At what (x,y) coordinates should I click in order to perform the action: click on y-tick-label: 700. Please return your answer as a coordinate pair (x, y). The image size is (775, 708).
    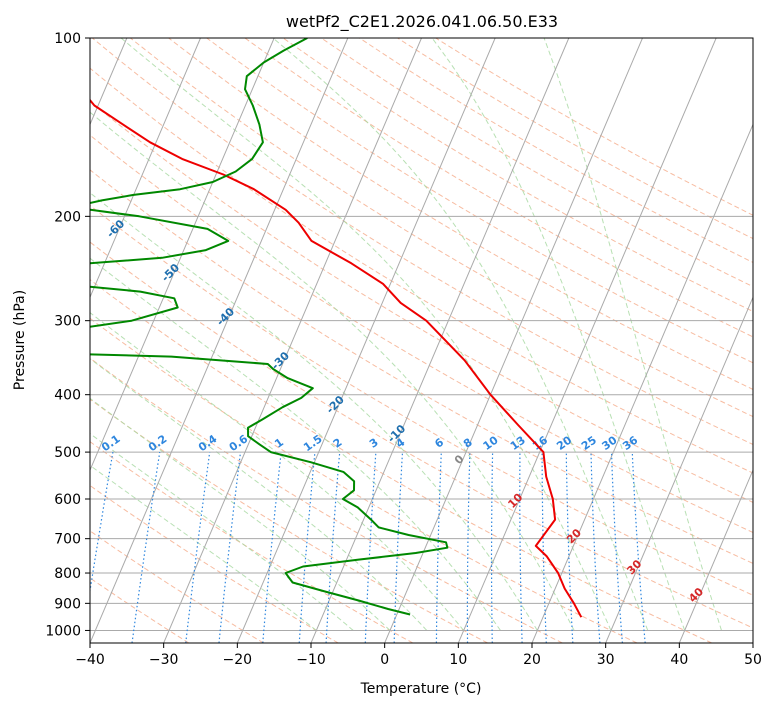
    Looking at the image, I should click on (67, 540).